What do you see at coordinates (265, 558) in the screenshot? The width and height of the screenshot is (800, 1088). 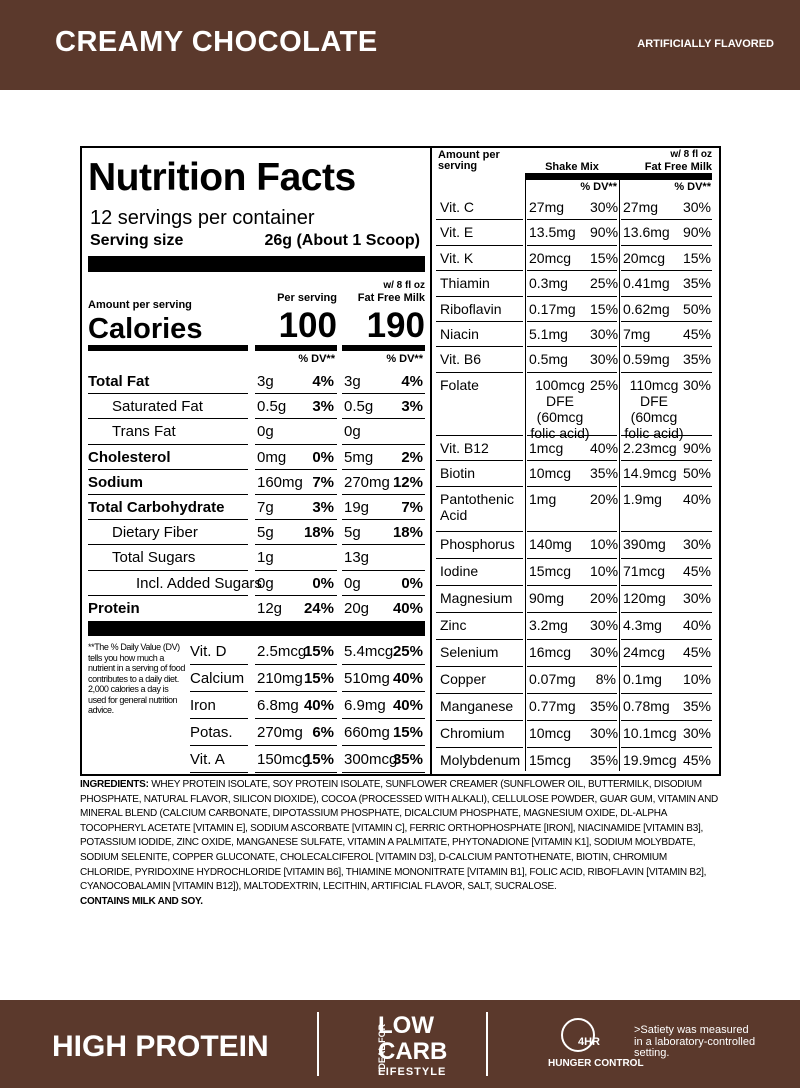 I see `amount: 1g` at bounding box center [265, 558].